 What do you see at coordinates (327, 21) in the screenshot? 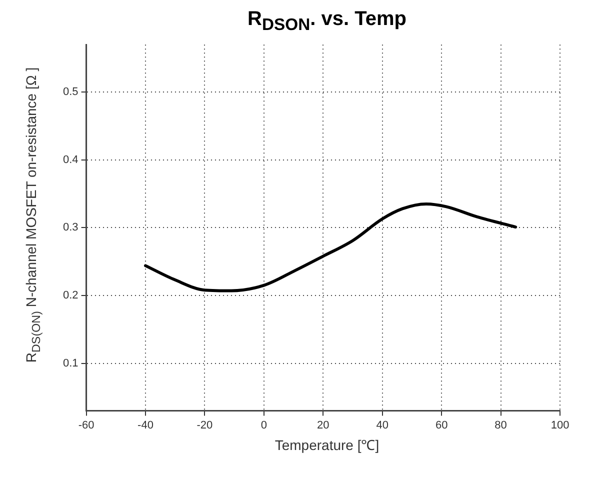
I see `chart-title: R$_{DSON}$. vs. Temp` at bounding box center [327, 21].